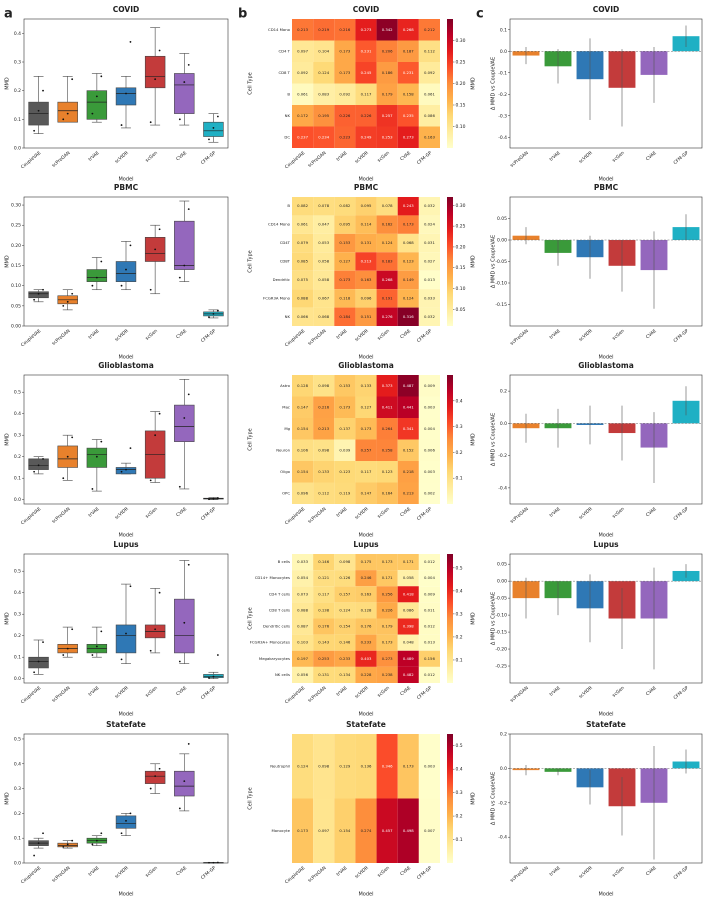 The image size is (714, 903). Describe the element at coordinates (323, 658) in the screenshot. I see `cell-label: 0.253` at that location.